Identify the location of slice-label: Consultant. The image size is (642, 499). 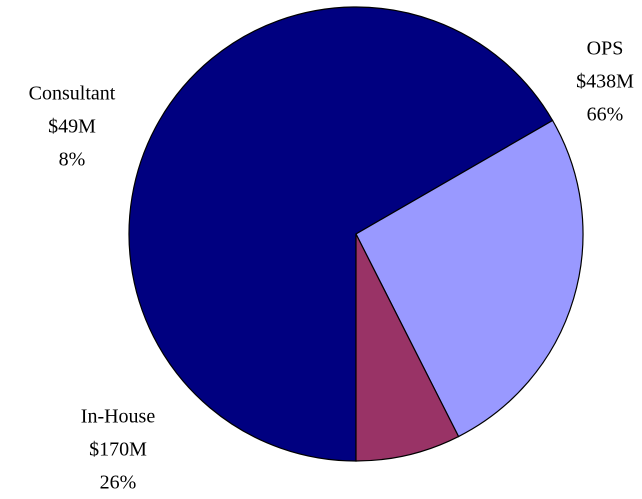
(72, 94).